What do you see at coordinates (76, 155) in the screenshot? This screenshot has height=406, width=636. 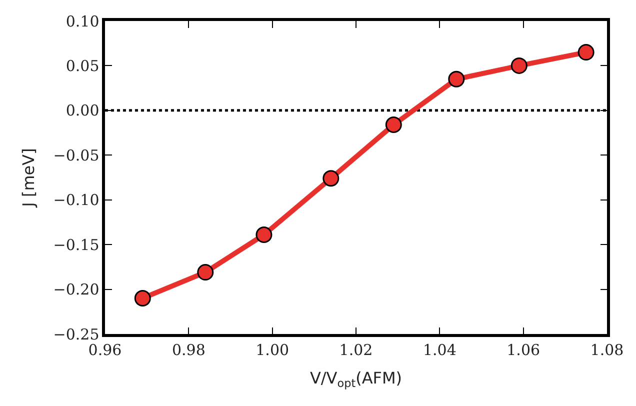 I see `y-tick-label: −0.05` at bounding box center [76, 155].